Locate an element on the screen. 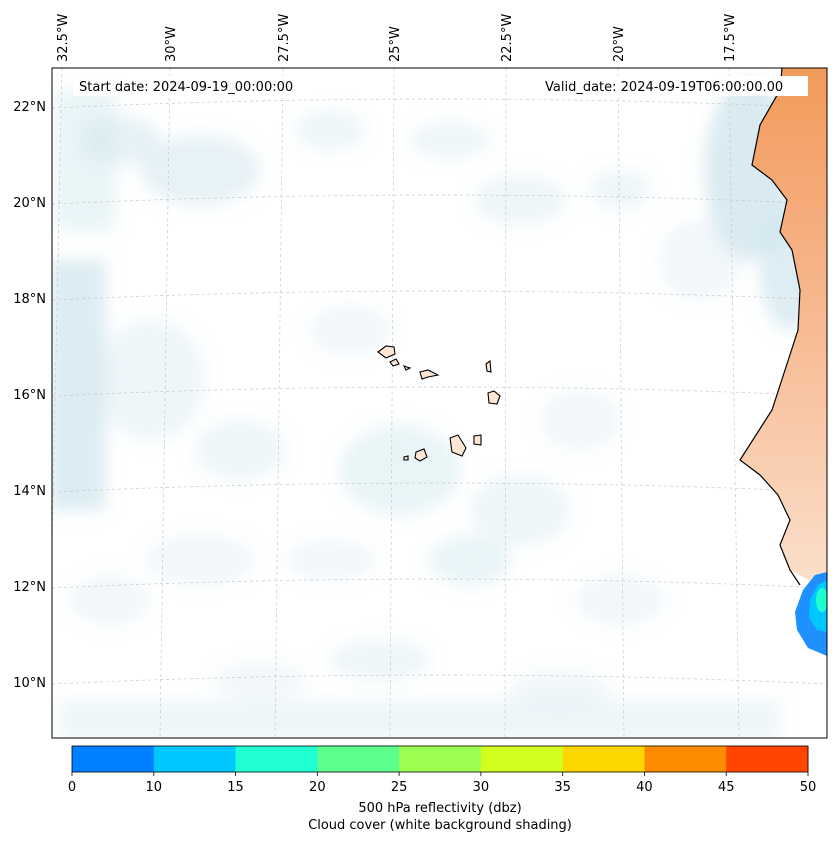 Image resolution: width=837 pixels, height=843 pixels. colorbar-tick-label: 10 is located at coordinates (154, 787).